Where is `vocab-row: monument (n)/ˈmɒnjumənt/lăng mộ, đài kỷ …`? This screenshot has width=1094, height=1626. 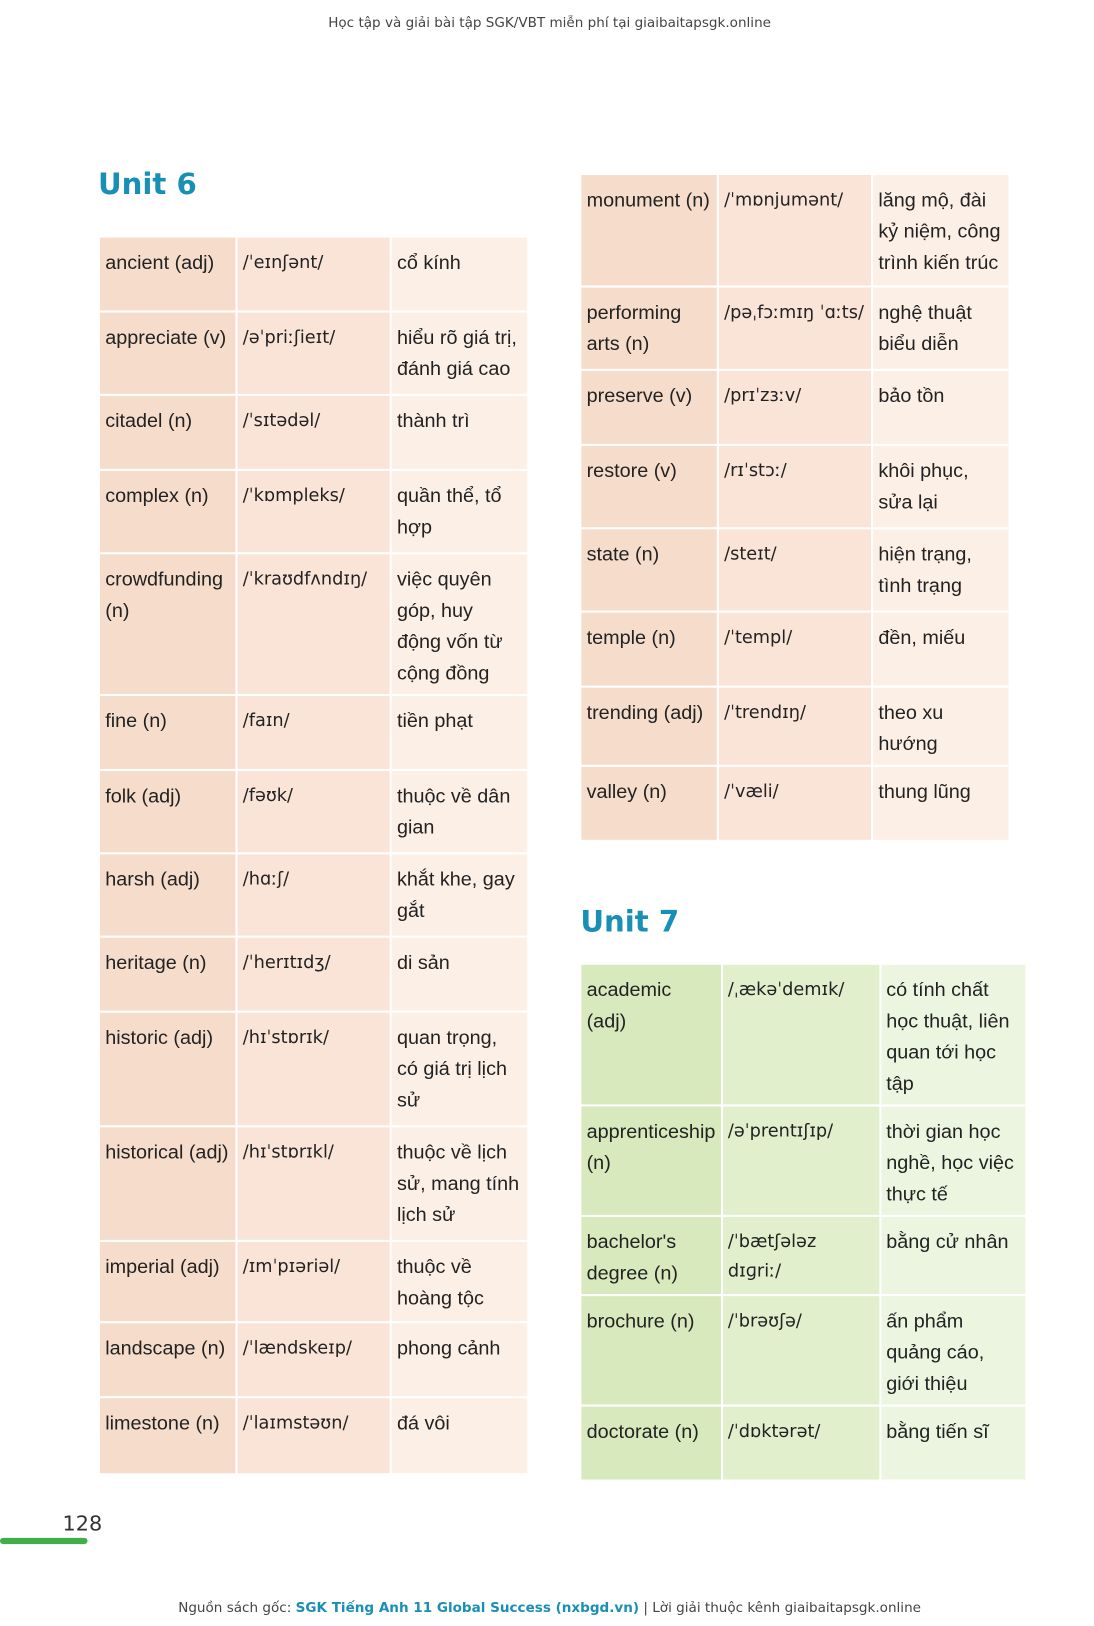 vocab-row: monument (n)/ˈmɒnjumənt/lăng mộ, đài kỷ … is located at coordinates (795, 230).